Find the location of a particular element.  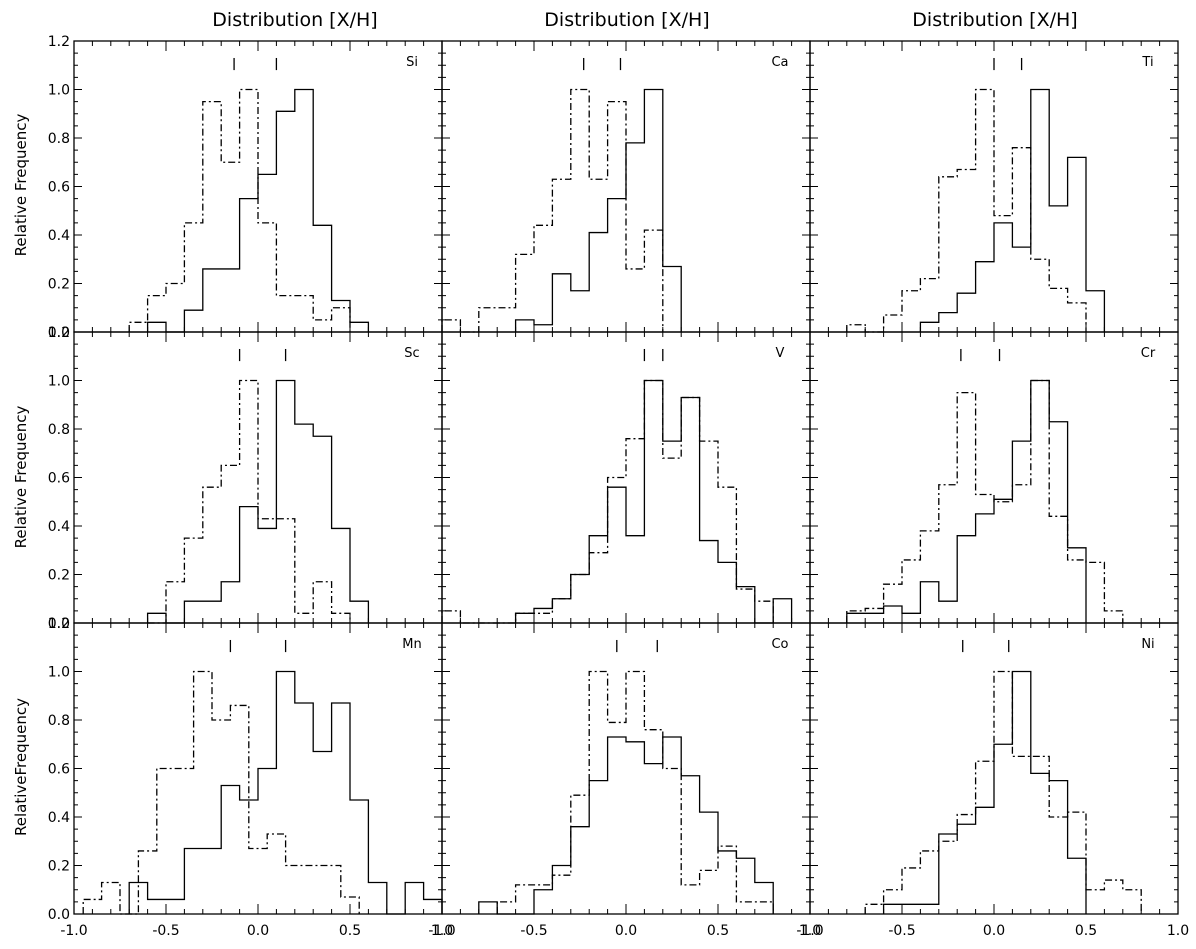

panel-label: Mn is located at coordinates (411, 644).